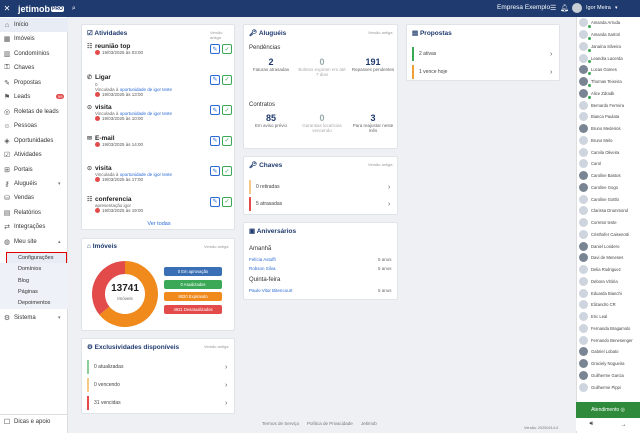  I want to click on sidebar-item-início: ⌂ Início, so click(34, 25).